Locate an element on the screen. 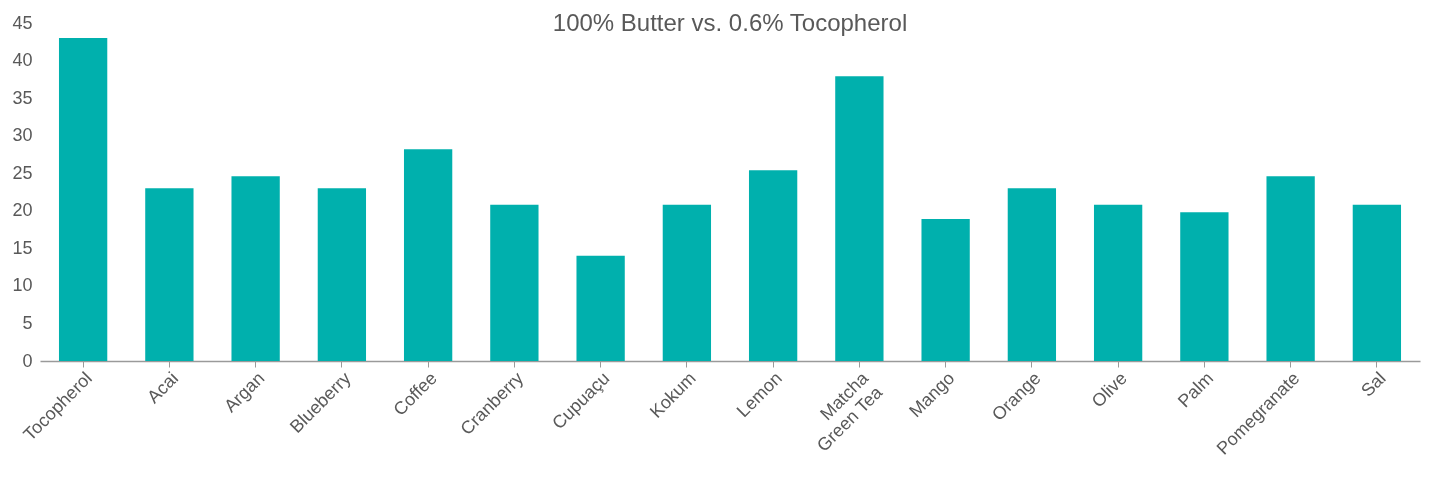 The height and width of the screenshot is (477, 1432). y-tick-label: 25 is located at coordinates (22, 172).